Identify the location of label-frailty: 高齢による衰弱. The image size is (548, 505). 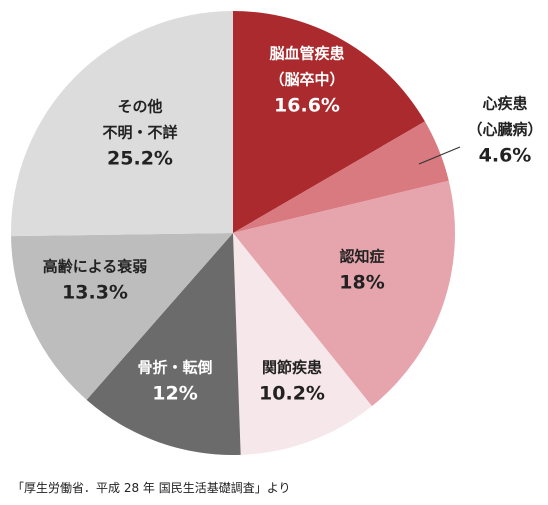
(95, 267).